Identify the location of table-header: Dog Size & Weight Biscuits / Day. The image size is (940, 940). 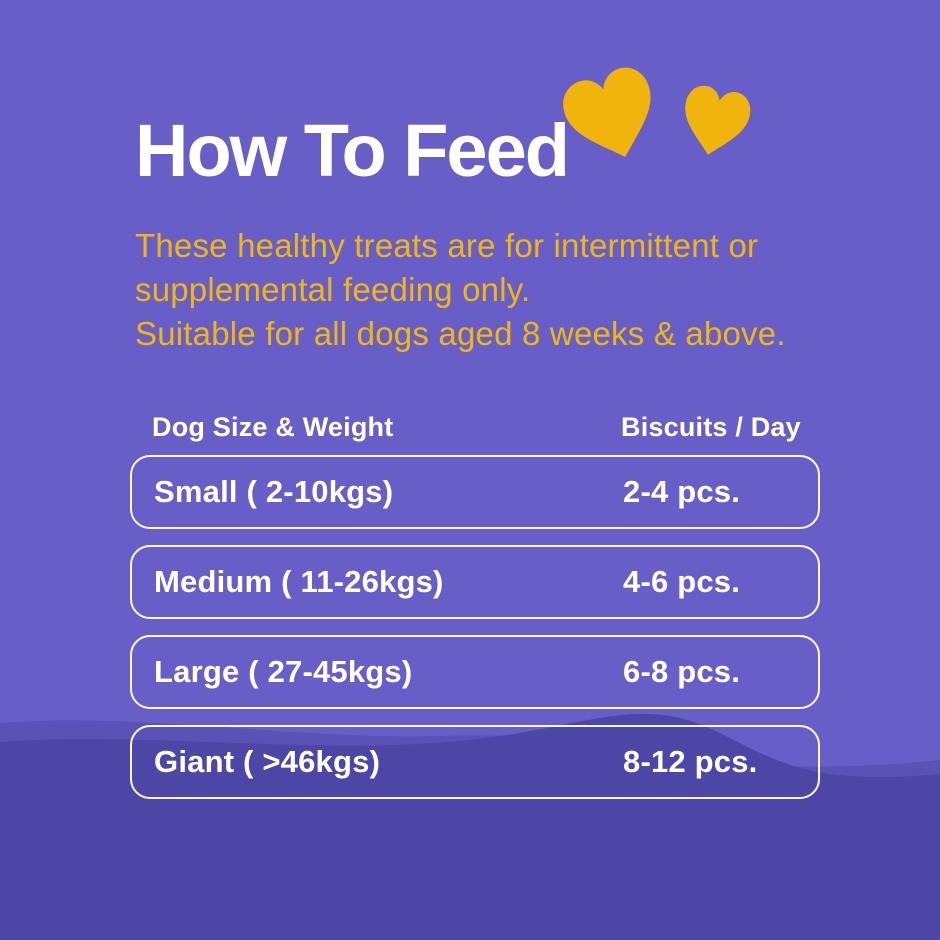
(475, 427).